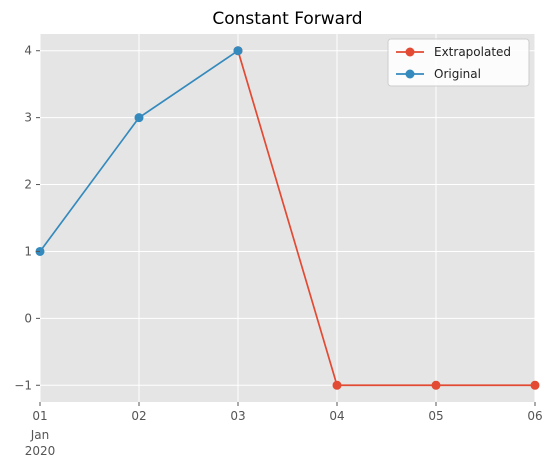 This screenshot has width=555, height=469. What do you see at coordinates (457, 74) in the screenshot?
I see `legend-label: Original` at bounding box center [457, 74].